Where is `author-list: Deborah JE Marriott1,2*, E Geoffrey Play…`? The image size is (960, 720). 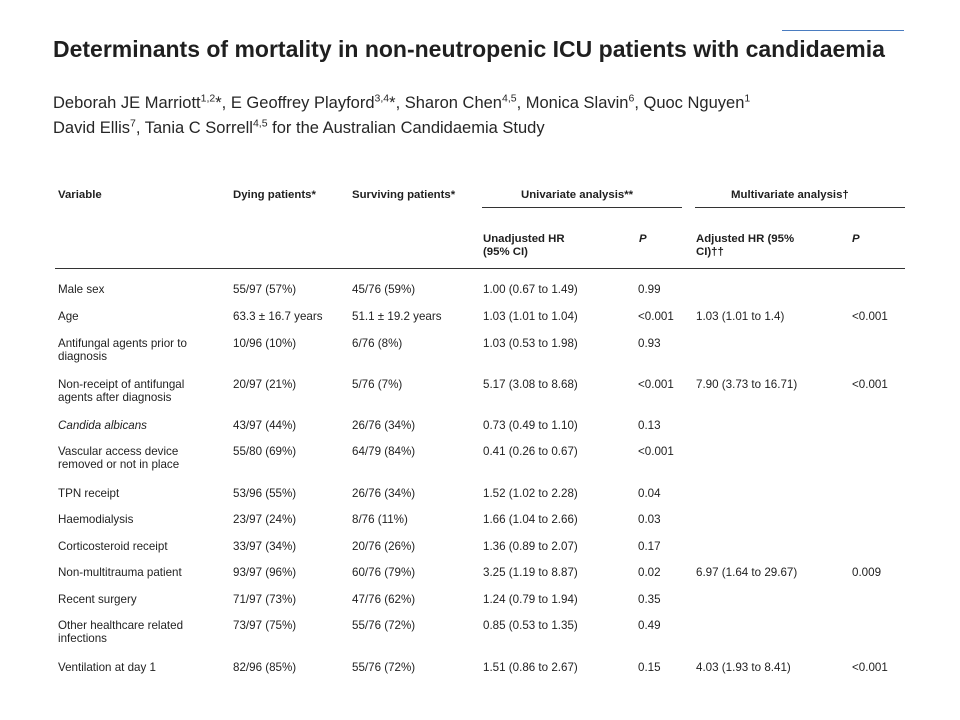
author-list: Deborah JE Marriott1,2*, E Geoffrey Play… is located at coordinates (493, 116).